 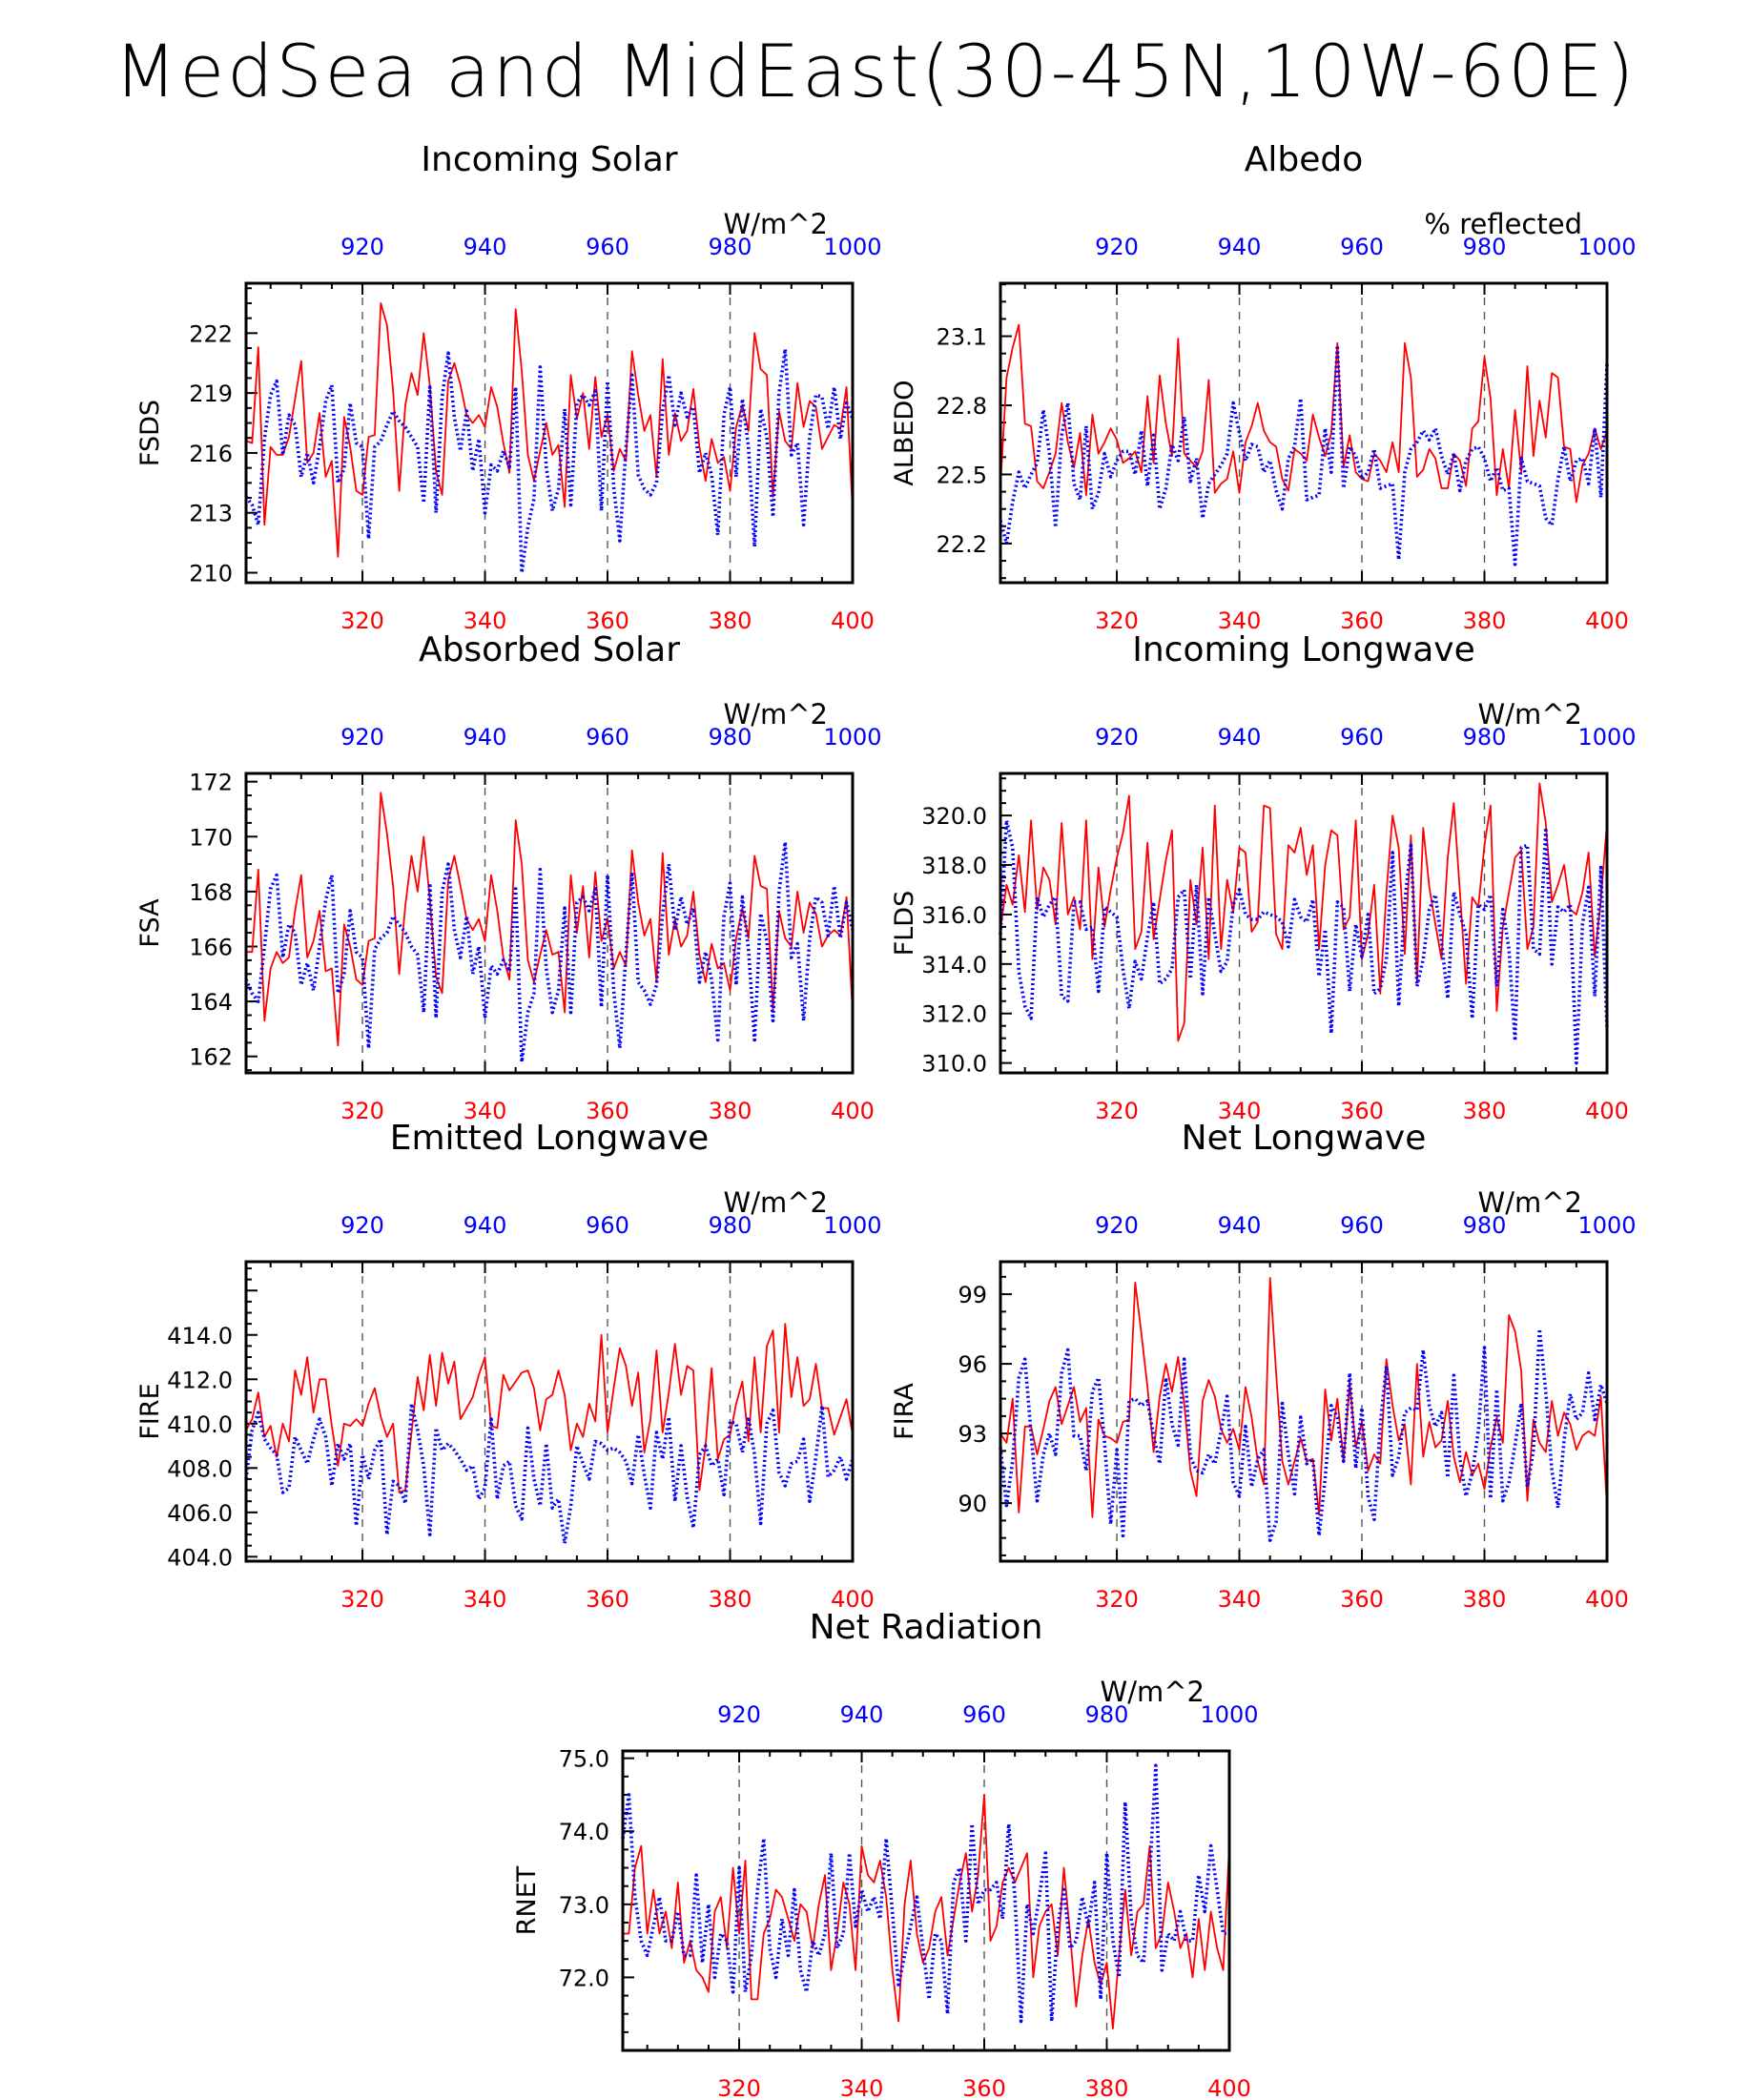 What do you see at coordinates (862, 2087) in the screenshot?
I see `rnet-x-tick-label: 340` at bounding box center [862, 2087].